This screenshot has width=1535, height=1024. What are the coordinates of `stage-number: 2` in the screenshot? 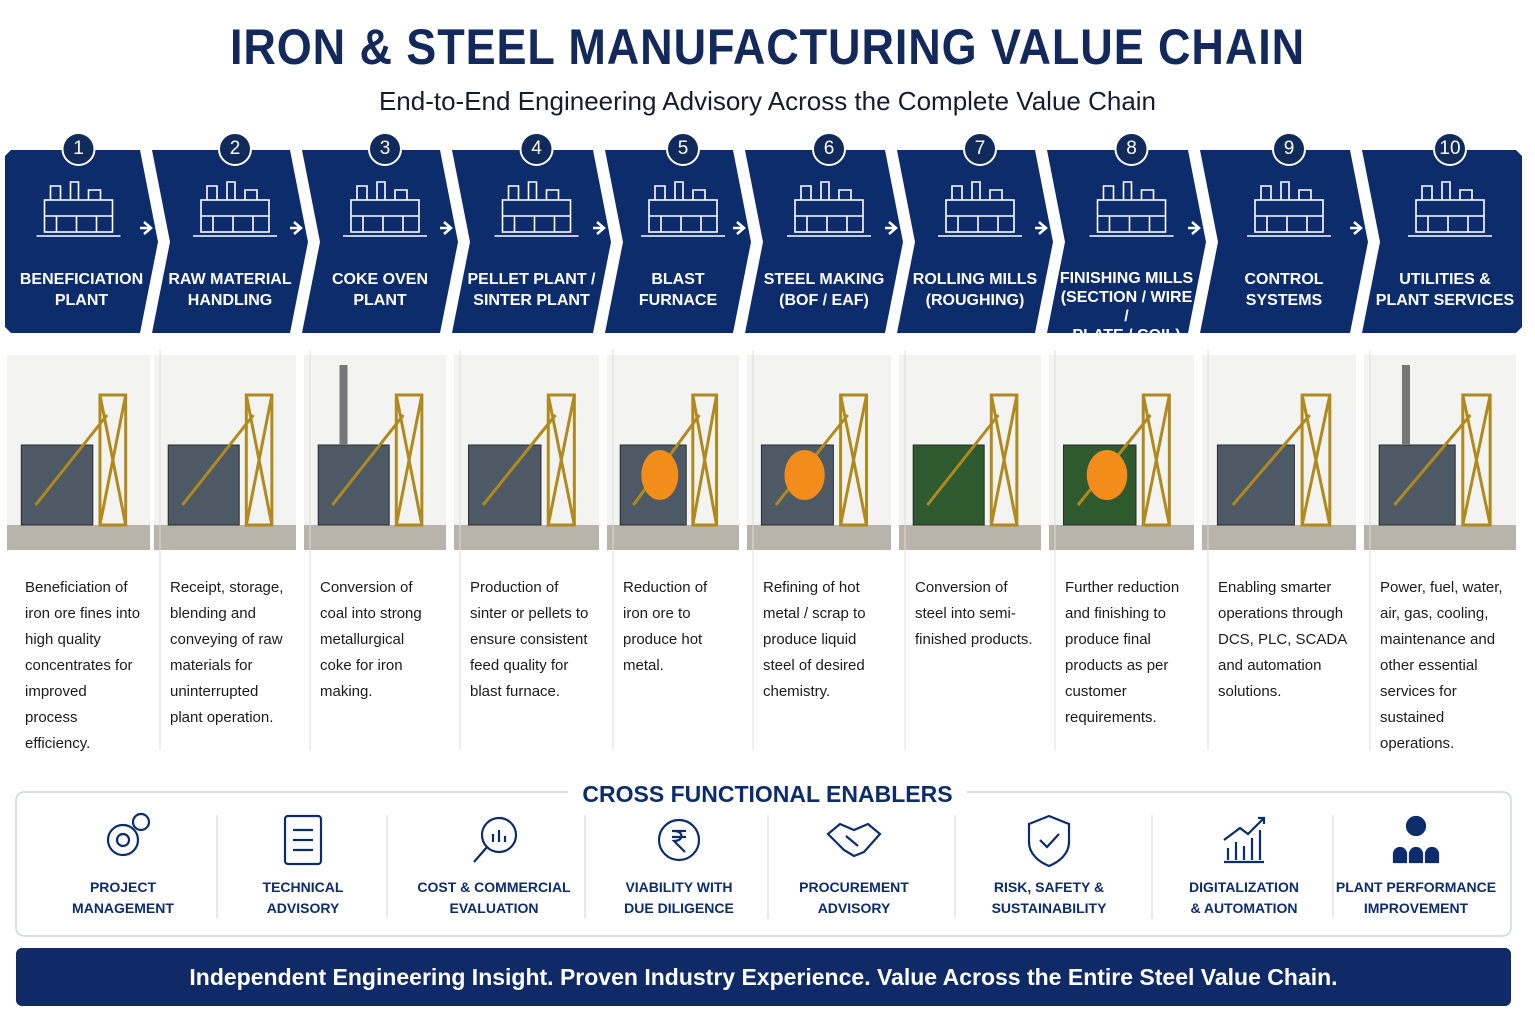 It's located at (235, 148).